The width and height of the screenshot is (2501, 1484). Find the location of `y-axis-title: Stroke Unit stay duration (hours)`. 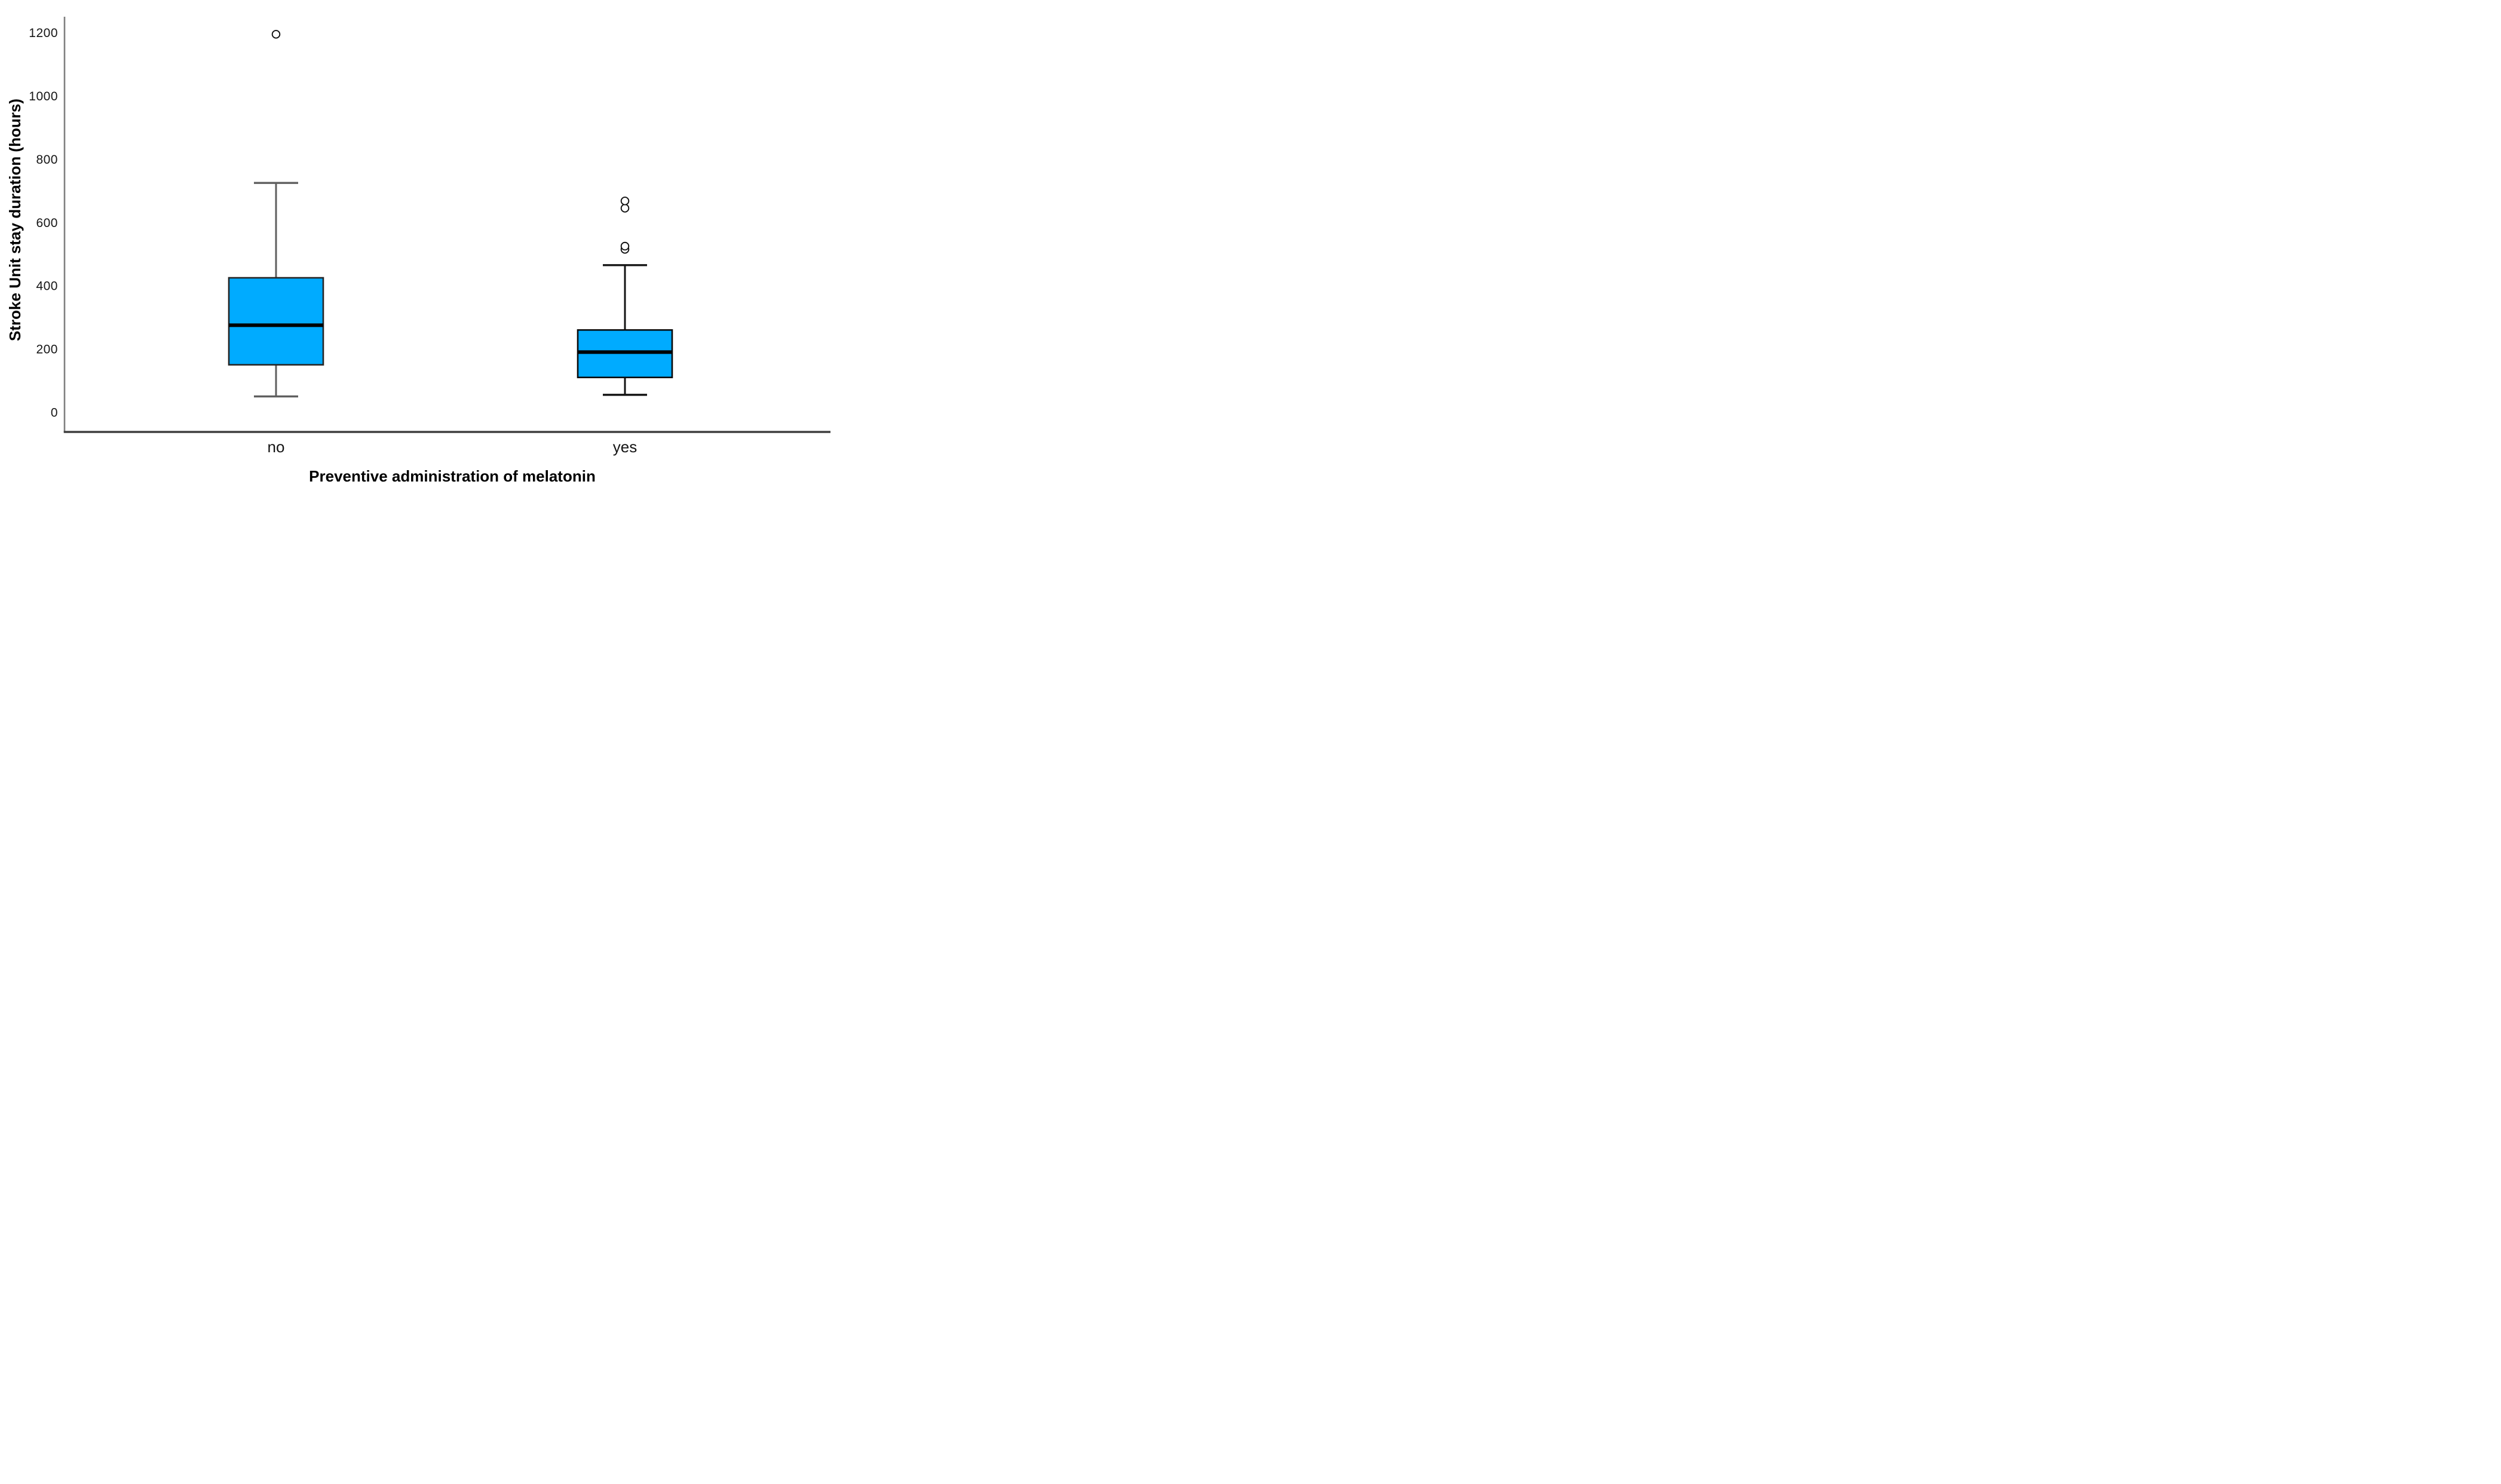

y-axis-title: Stroke Unit stay duration (hours) is located at coordinates (15, 220).